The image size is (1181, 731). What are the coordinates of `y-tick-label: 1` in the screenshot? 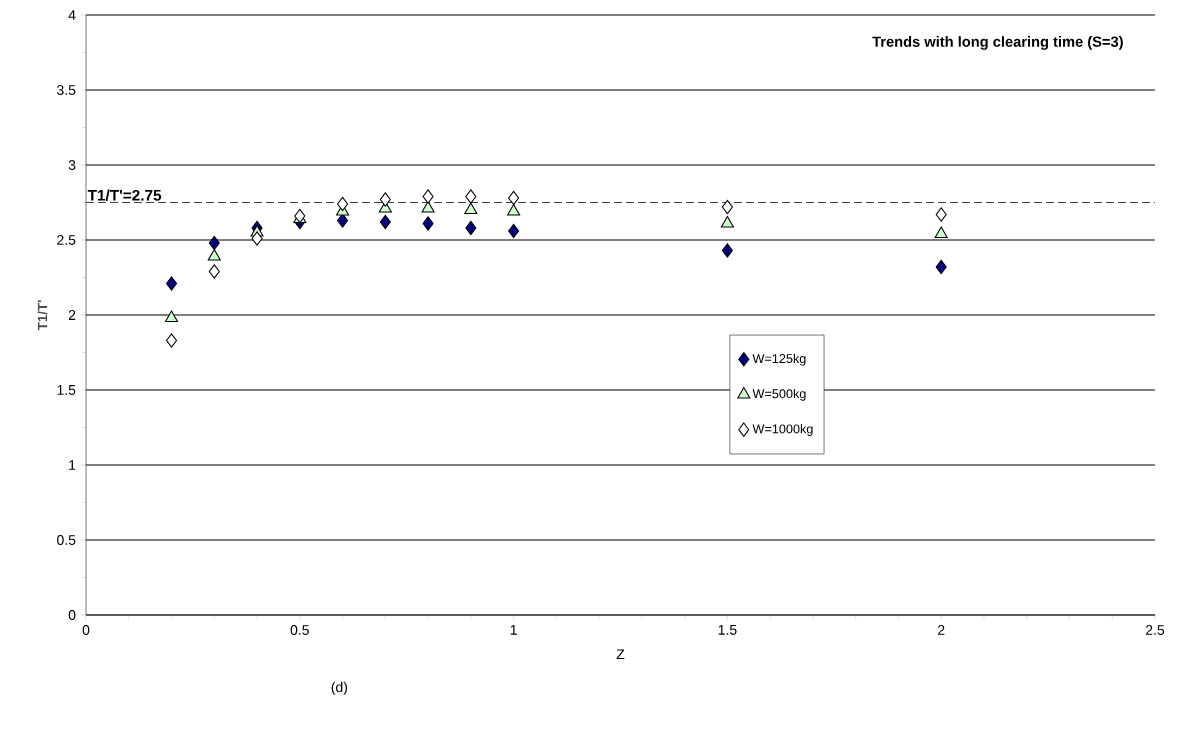 It's located at (72, 465).